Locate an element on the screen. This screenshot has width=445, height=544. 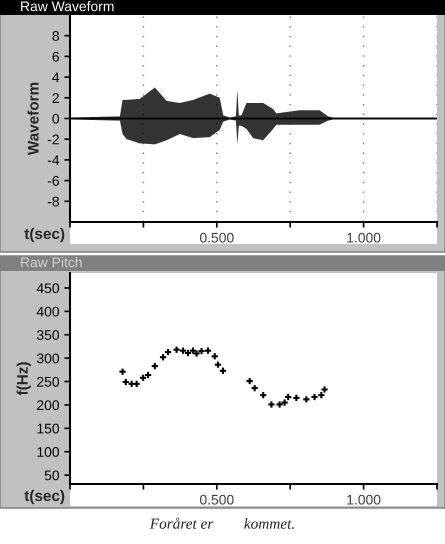
y-tick-label: 400 is located at coordinates (48, 311).